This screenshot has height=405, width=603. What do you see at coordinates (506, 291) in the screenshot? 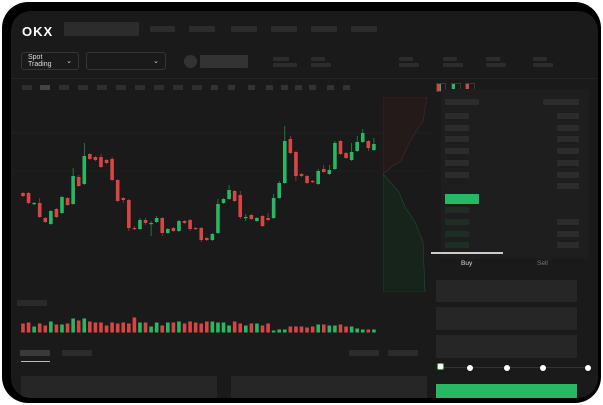
I see `price-input` at bounding box center [506, 291].